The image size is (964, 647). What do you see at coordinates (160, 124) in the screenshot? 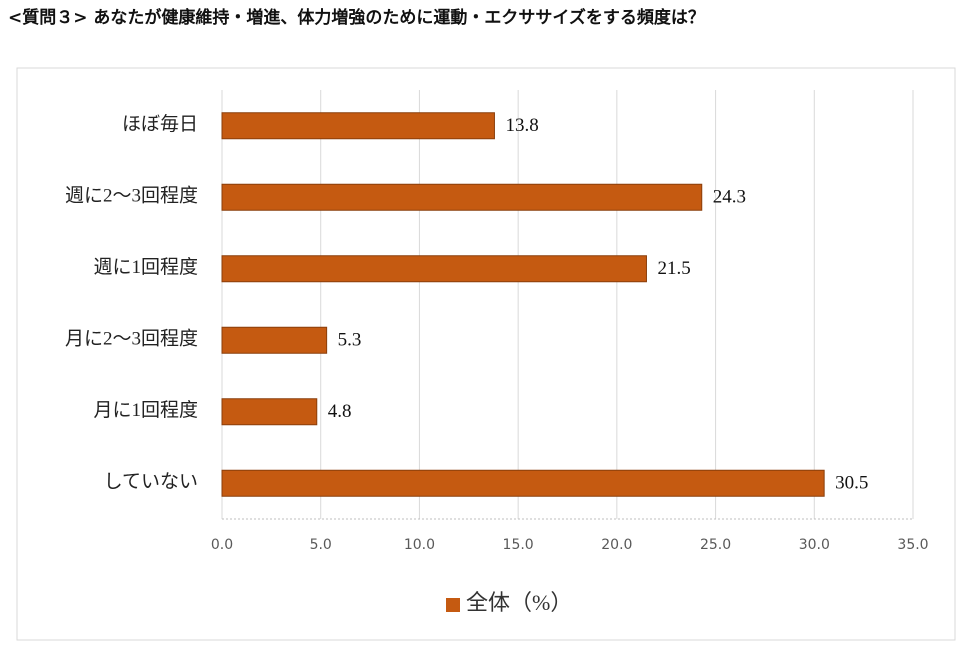
I see `y-tick-label: ほぼ毎日` at bounding box center [160, 124].